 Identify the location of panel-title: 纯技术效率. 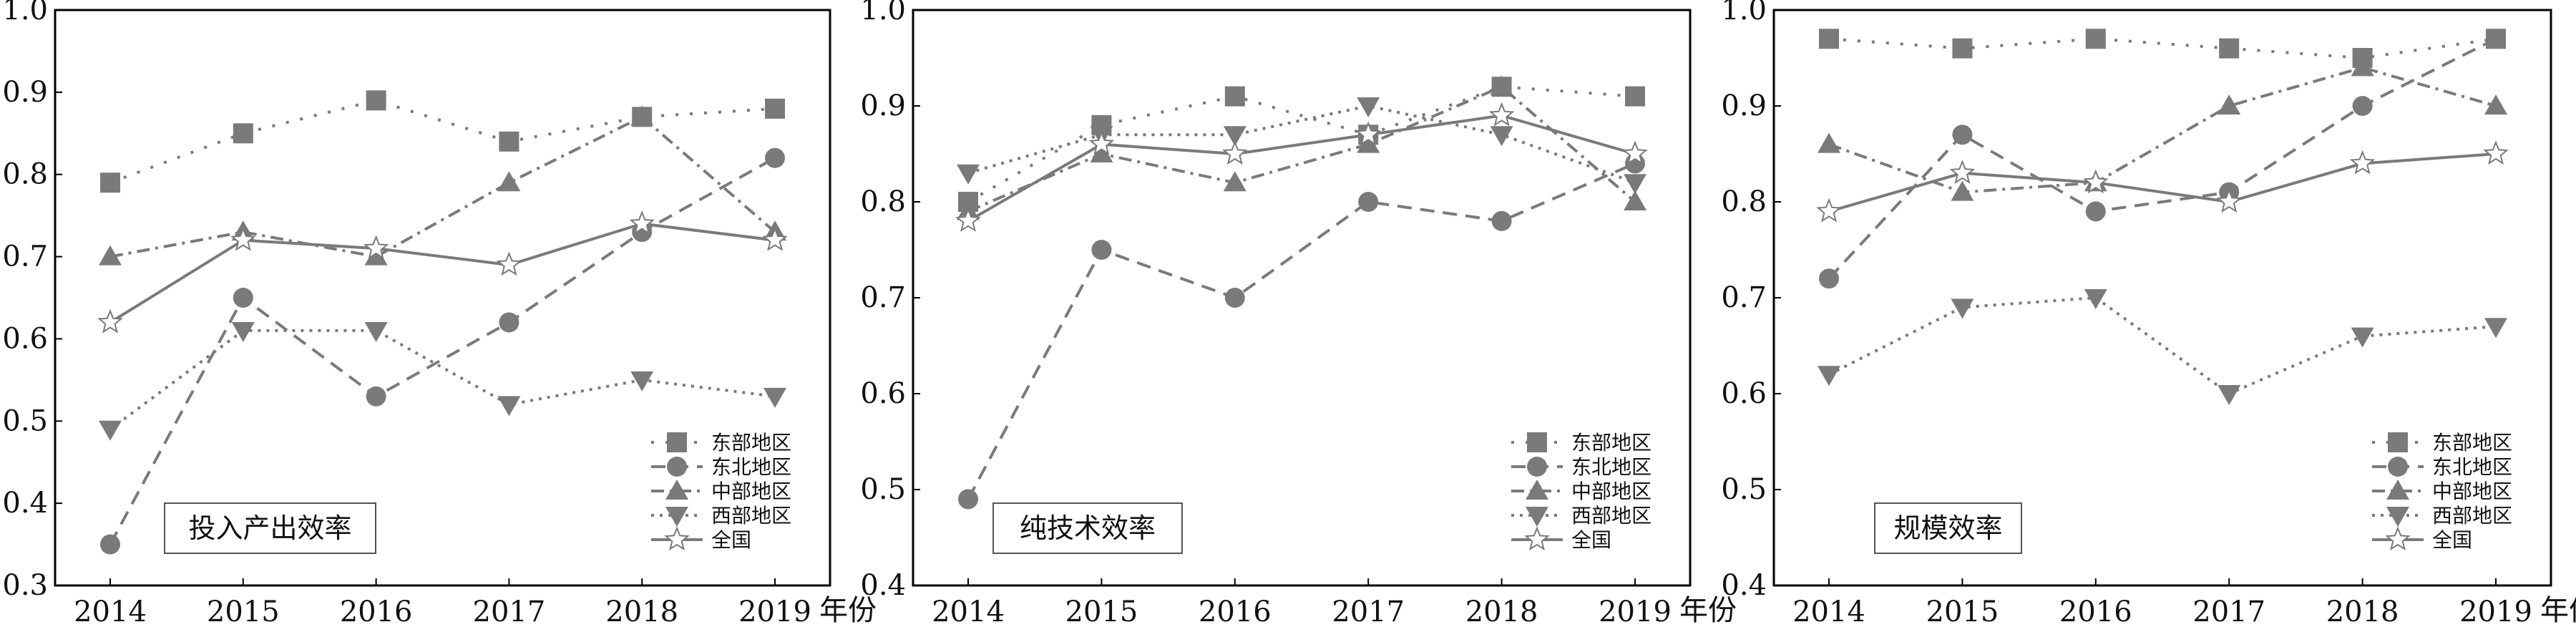
(1088, 528).